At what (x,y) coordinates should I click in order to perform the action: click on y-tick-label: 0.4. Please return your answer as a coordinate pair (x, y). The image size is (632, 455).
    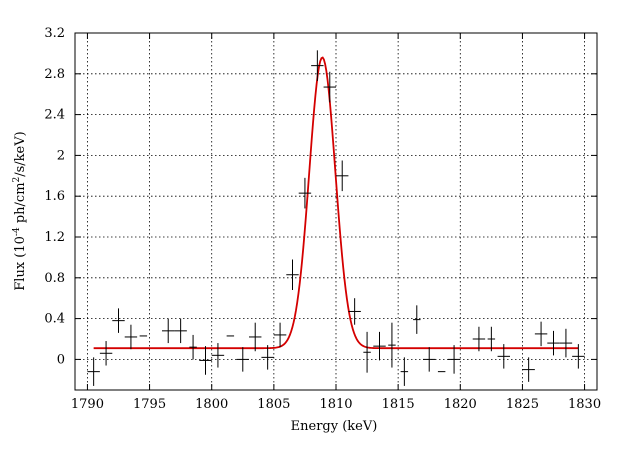
    Looking at the image, I should click on (54, 319).